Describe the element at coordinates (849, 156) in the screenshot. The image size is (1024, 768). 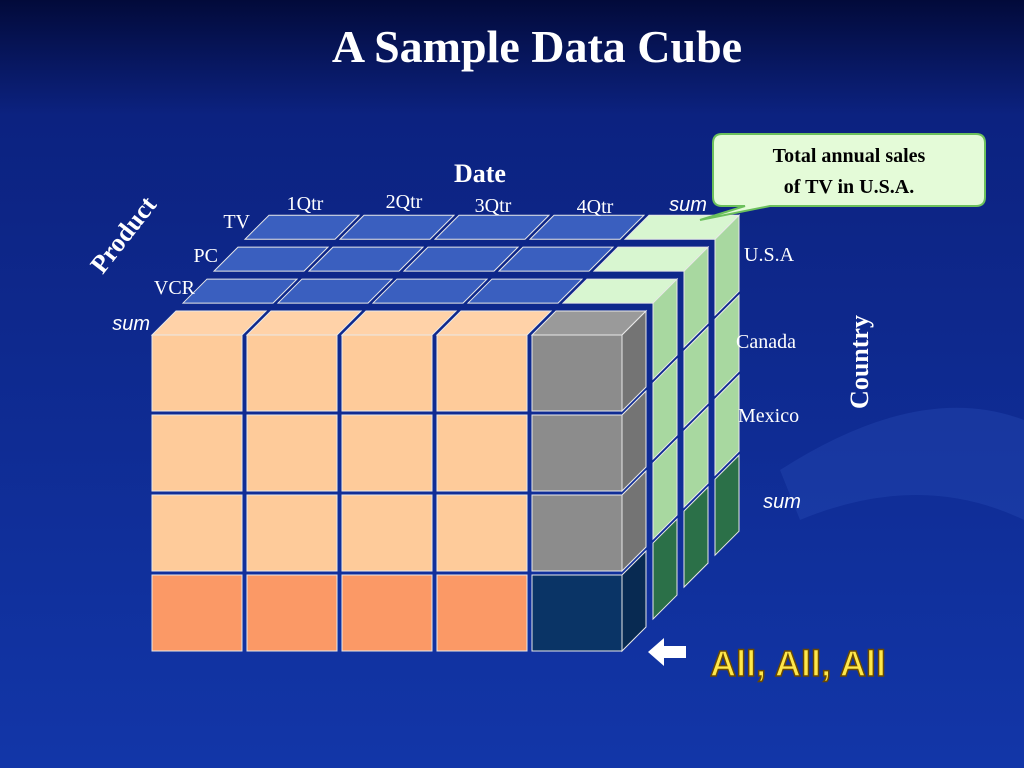
I see `callout-text: Total annual sales` at that location.